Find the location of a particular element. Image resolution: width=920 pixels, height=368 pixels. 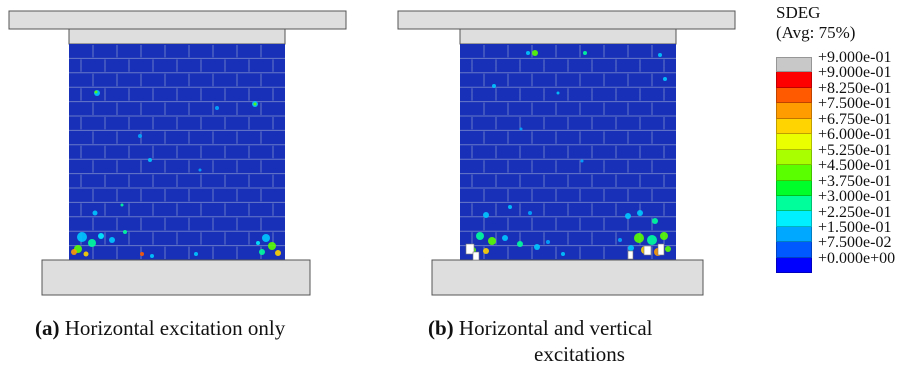

legend-label: +1.500e-01 is located at coordinates (855, 227).